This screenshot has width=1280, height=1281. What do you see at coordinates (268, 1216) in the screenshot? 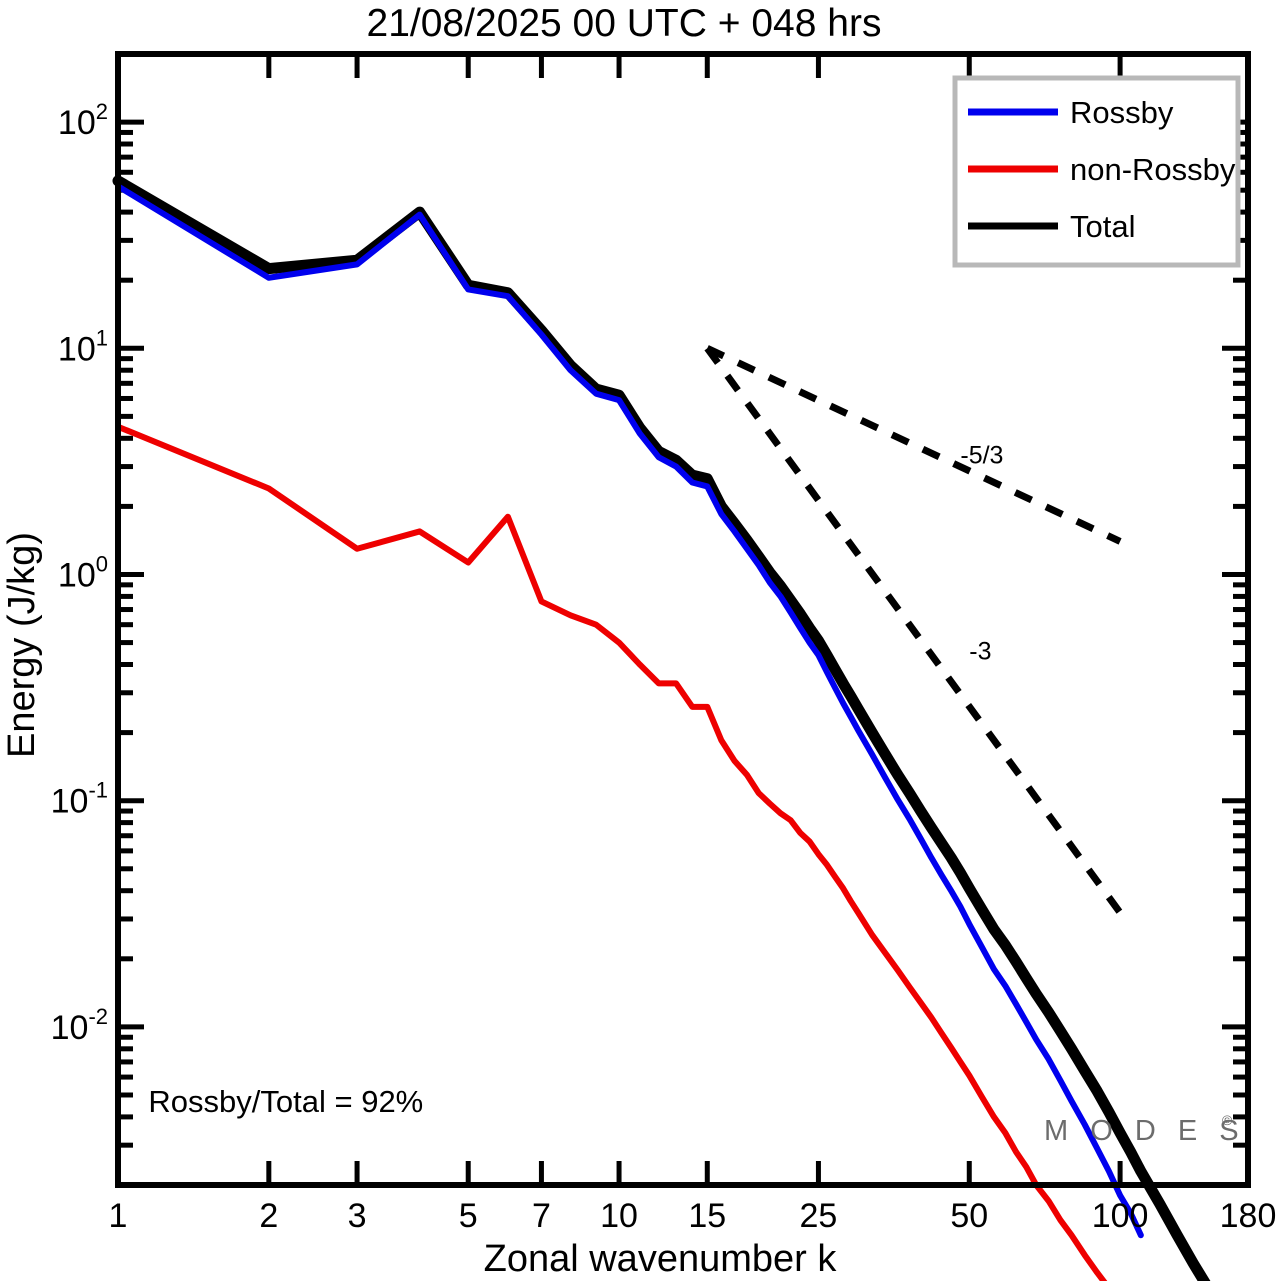
I see `x-tick-label: 2` at bounding box center [268, 1216].